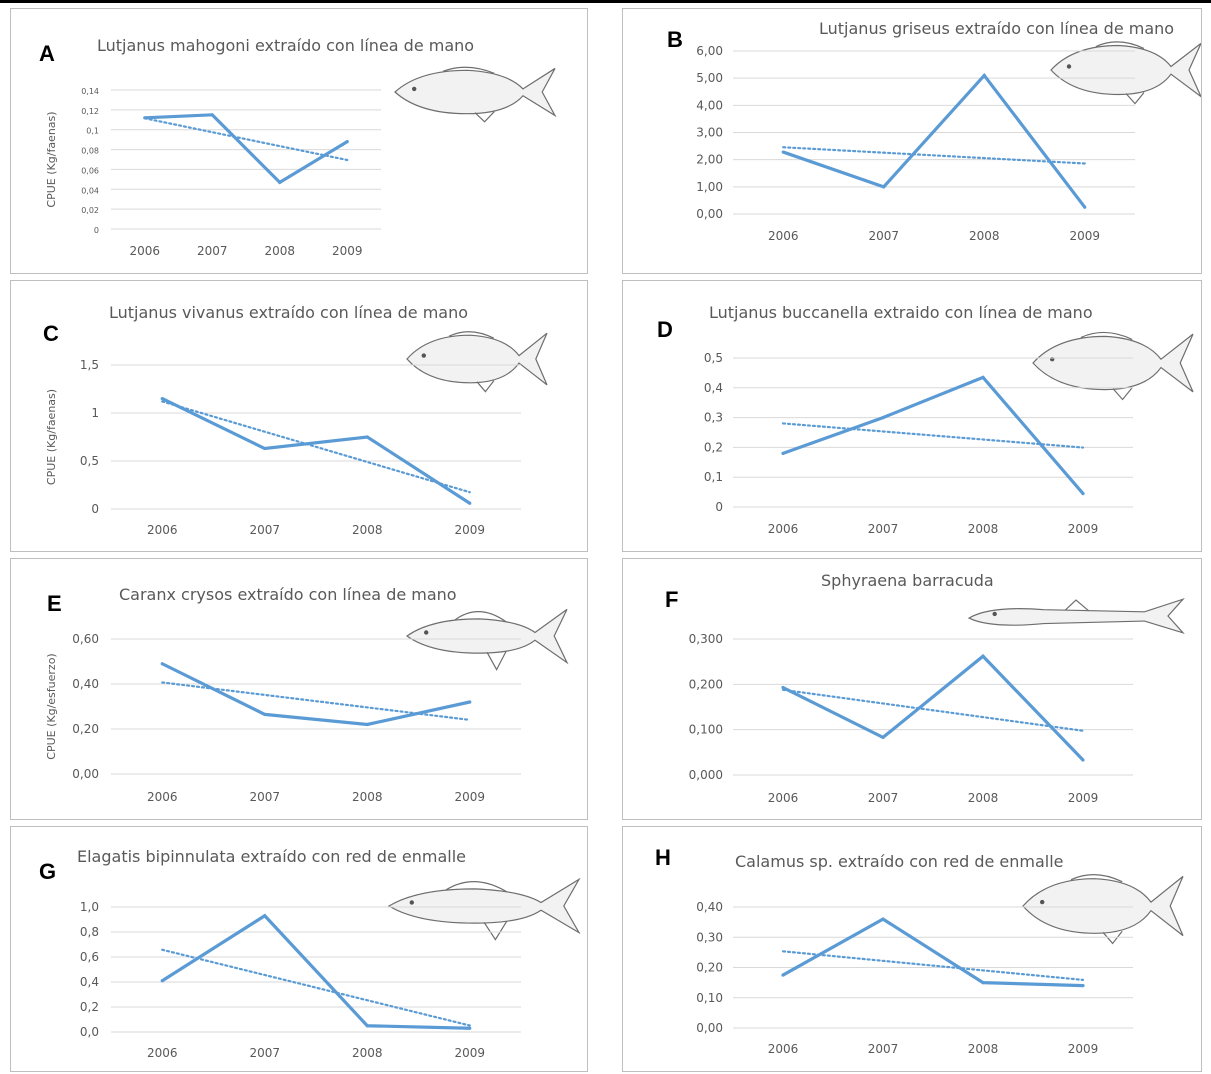 The image size is (1211, 1074). I want to click on y-tick-label: 0,300, so click(706, 639).